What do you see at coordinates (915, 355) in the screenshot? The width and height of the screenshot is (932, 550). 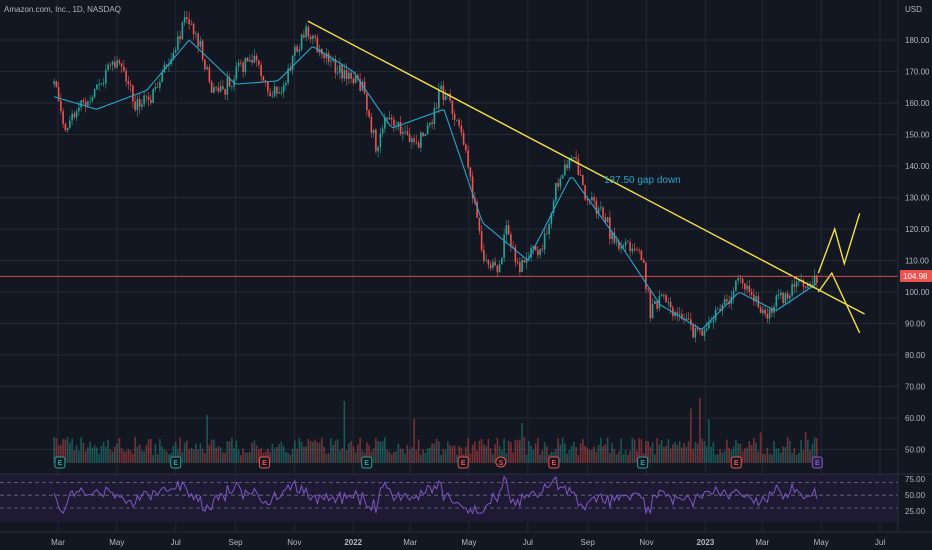 I see `price-tick-label: 80.00` at bounding box center [915, 355].